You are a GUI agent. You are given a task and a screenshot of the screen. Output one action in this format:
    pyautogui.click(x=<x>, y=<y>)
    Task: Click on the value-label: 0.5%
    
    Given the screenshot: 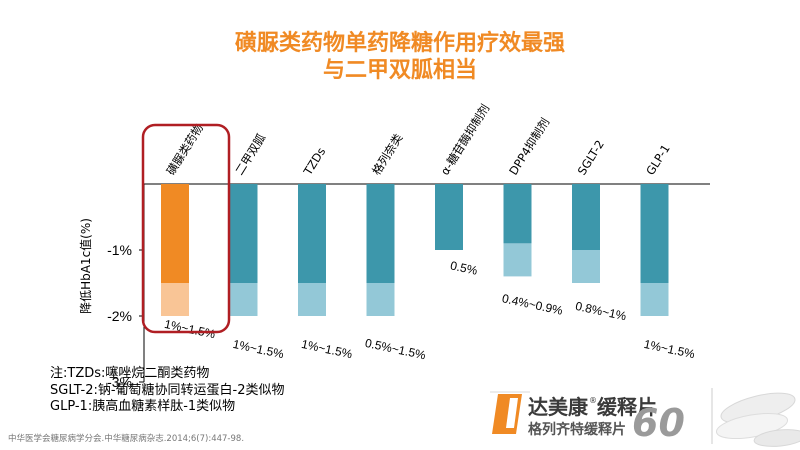 What is the action you would take?
    pyautogui.click(x=464, y=267)
    